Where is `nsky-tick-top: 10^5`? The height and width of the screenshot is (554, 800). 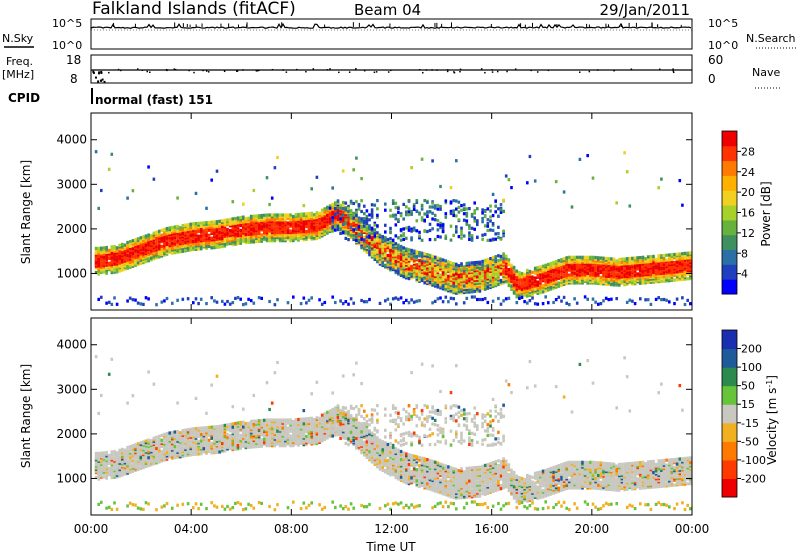 nsky-tick-top: 10^5 is located at coordinates (67, 23).